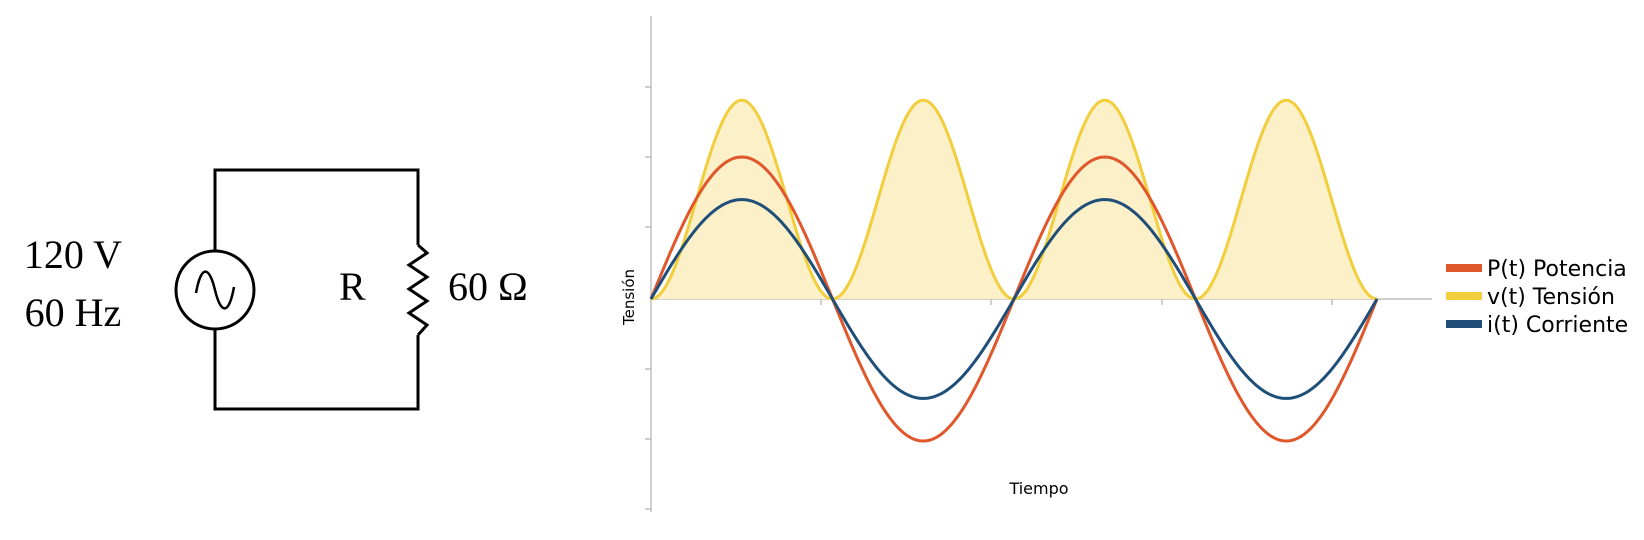  I want to click on sine-wave-icon, so click(215, 290).